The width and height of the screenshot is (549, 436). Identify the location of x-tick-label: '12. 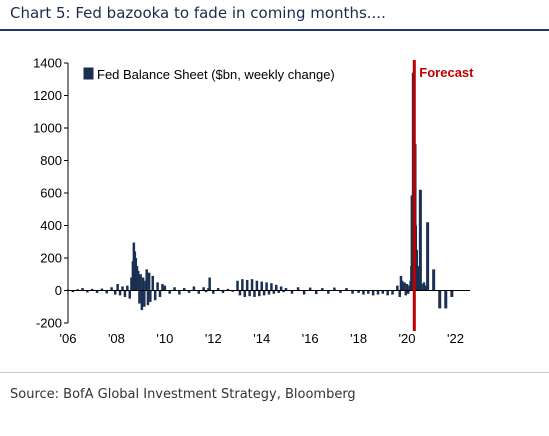
(213, 338).